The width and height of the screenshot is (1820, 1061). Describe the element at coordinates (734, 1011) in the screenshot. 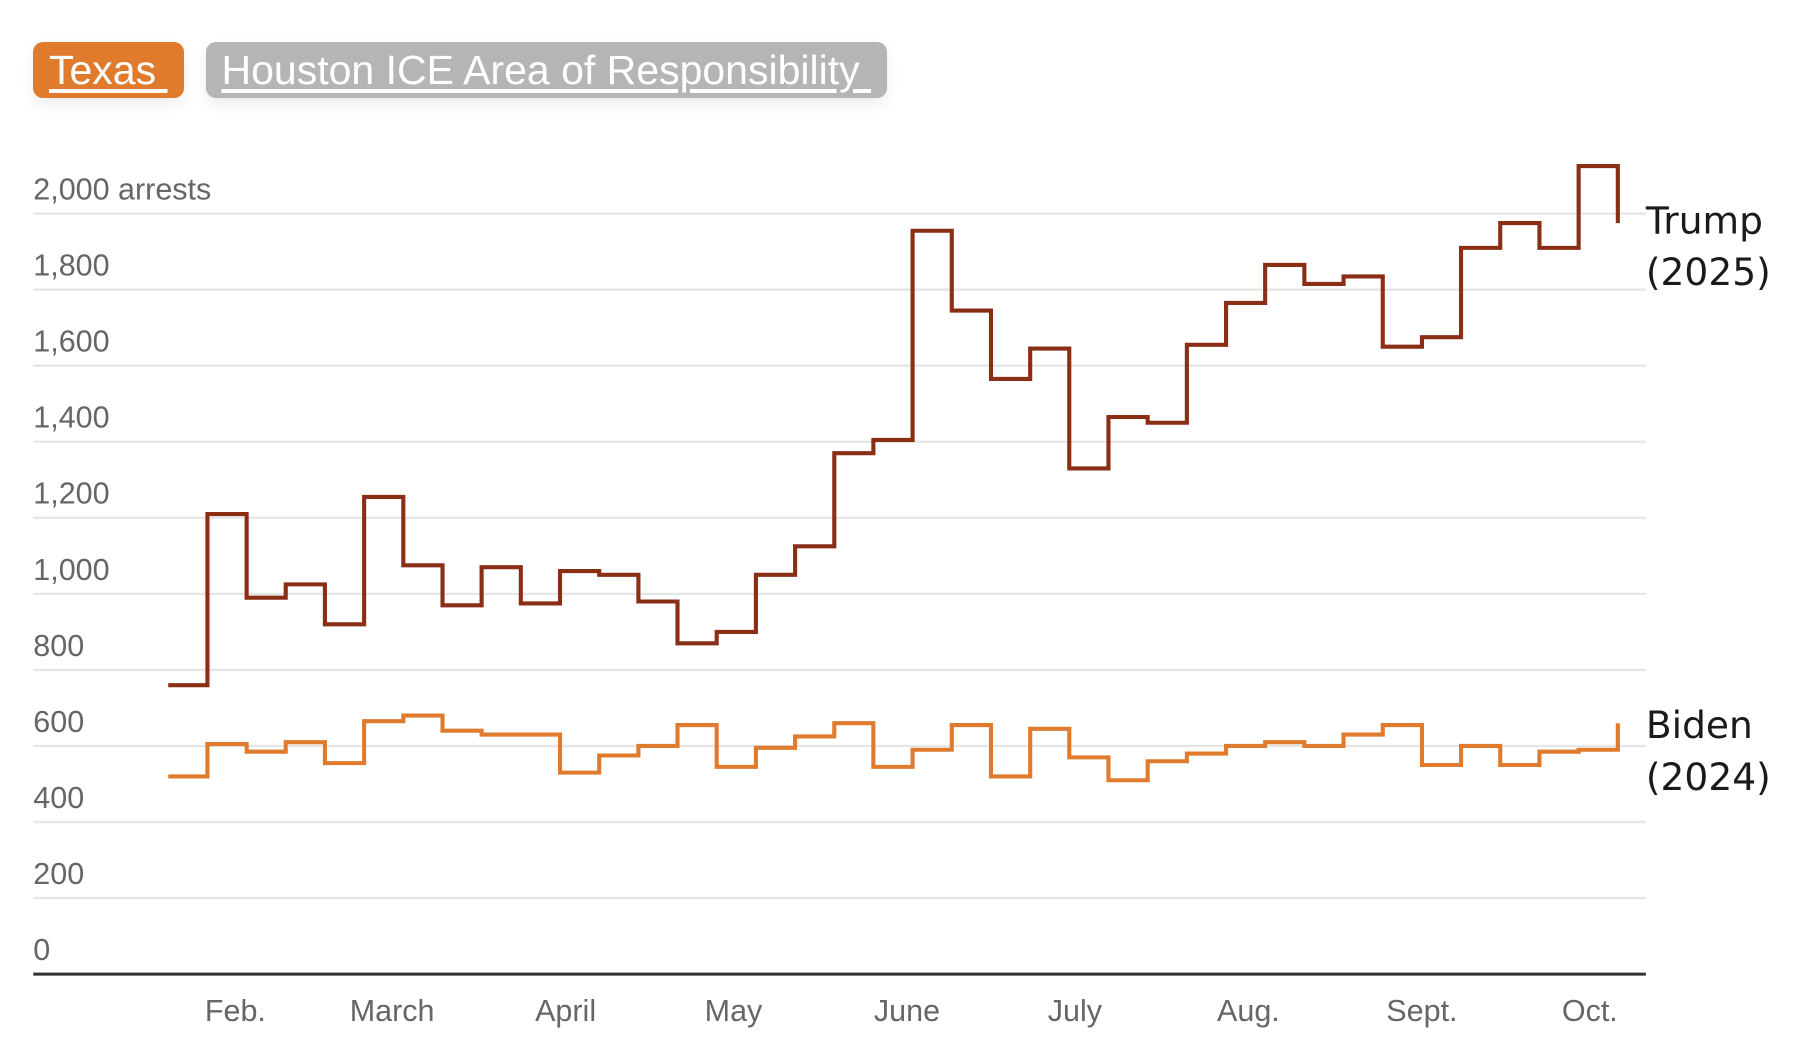

I see `x-tick-label: May` at that location.